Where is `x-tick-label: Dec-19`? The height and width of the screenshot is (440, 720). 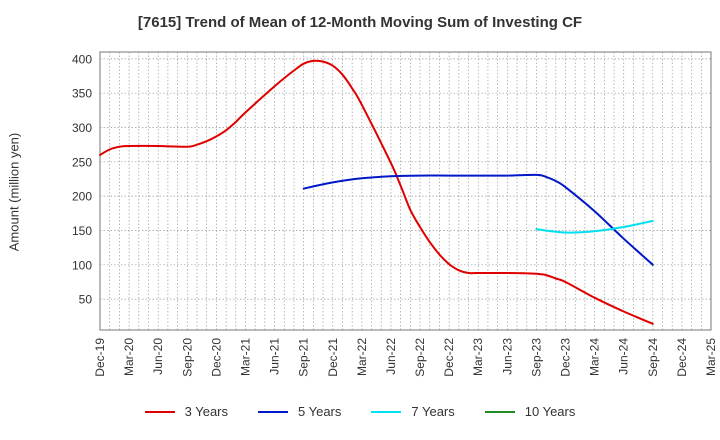 x-tick-label: Dec-19 is located at coordinates (100, 357).